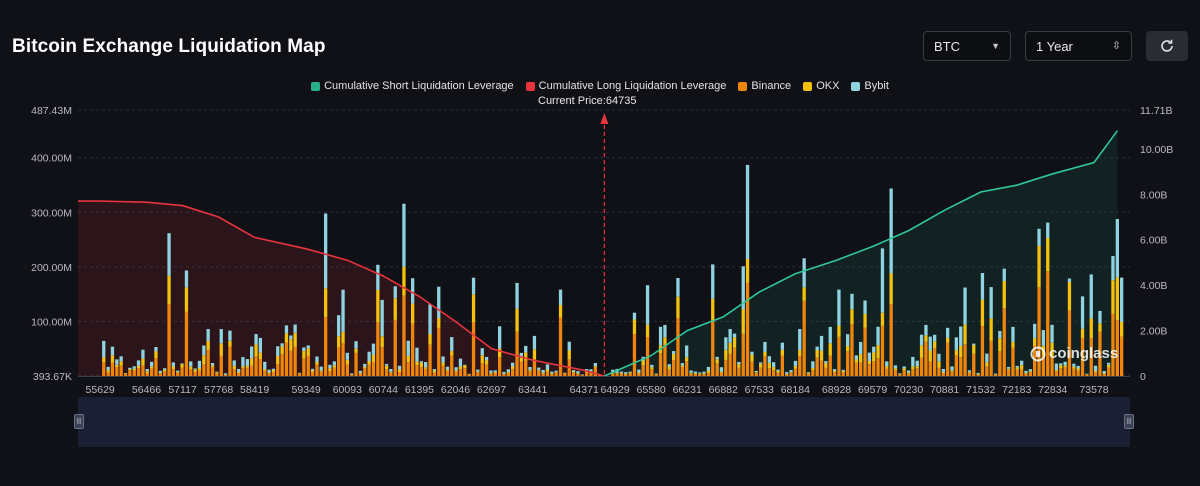 The width and height of the screenshot is (1200, 486). What do you see at coordinates (1153, 195) in the screenshot?
I see `right-axis-tick: 8.00B` at bounding box center [1153, 195].